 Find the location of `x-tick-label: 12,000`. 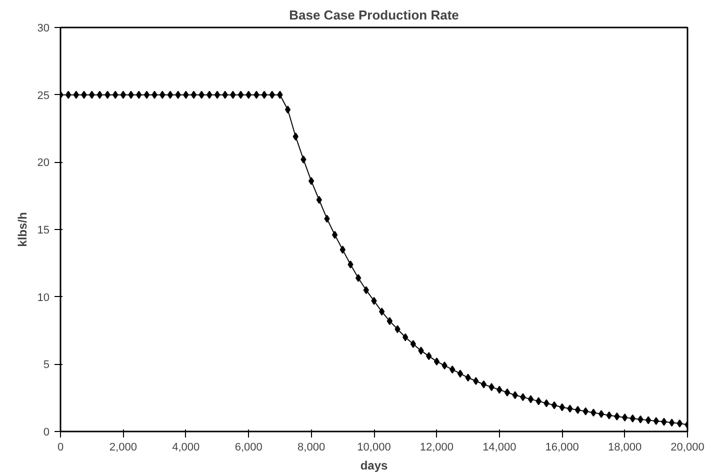

x-tick-label: 12,000 is located at coordinates (437, 448).